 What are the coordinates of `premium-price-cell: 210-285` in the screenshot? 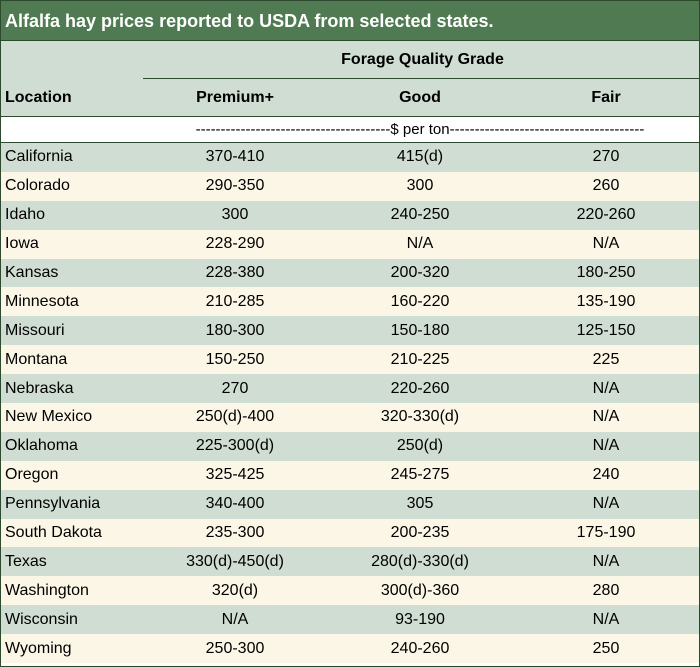 It's located at (235, 301).